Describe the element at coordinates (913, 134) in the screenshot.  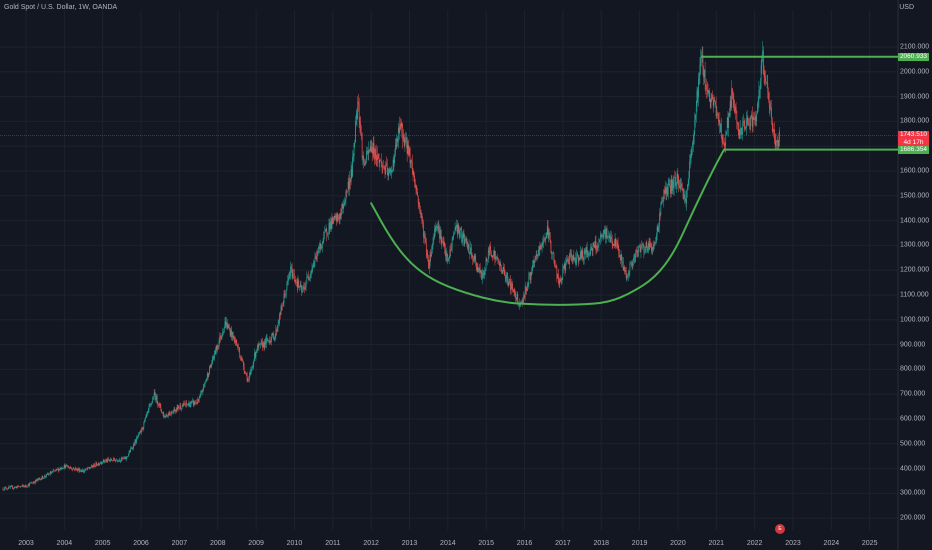
I see `current-price-tag: 1743.510` at that location.